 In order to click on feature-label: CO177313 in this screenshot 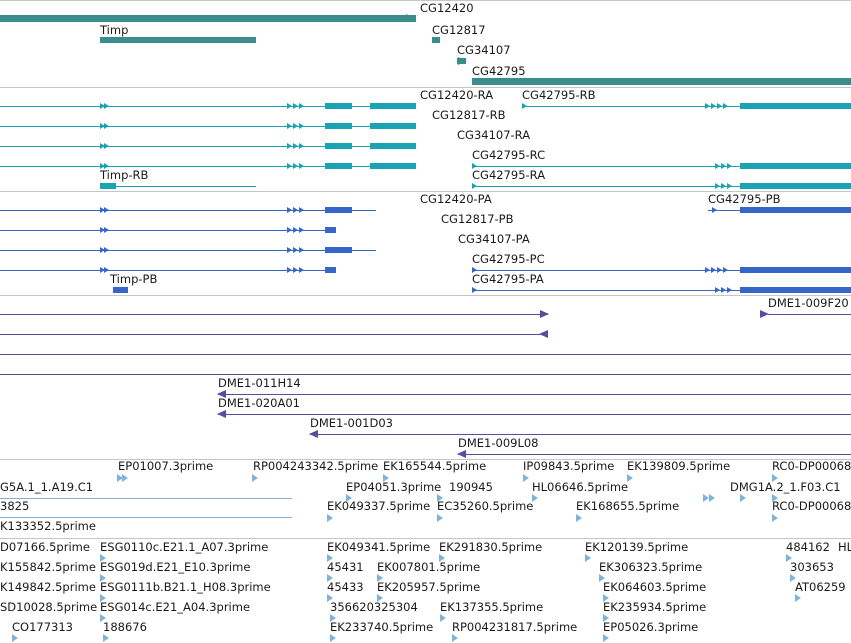, I will do `click(42, 627)`.